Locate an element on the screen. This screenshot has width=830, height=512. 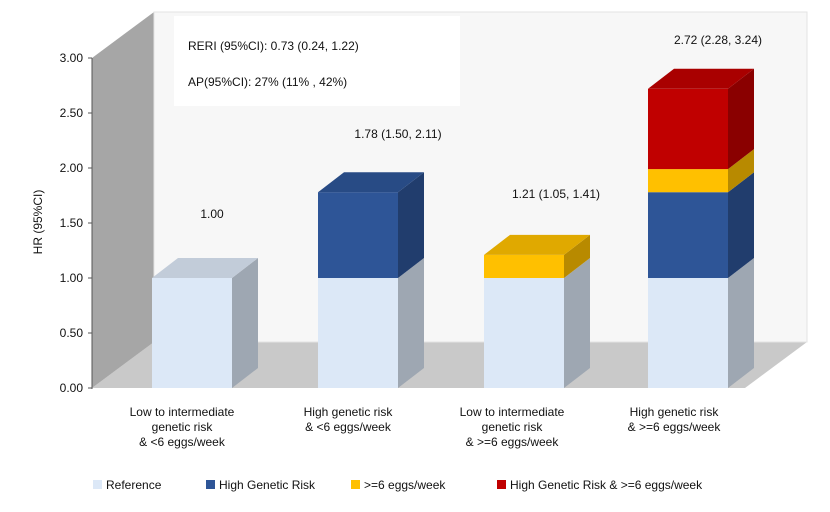
legend-item: High Genetic Risk & >=6 eggs/week is located at coordinates (600, 485).